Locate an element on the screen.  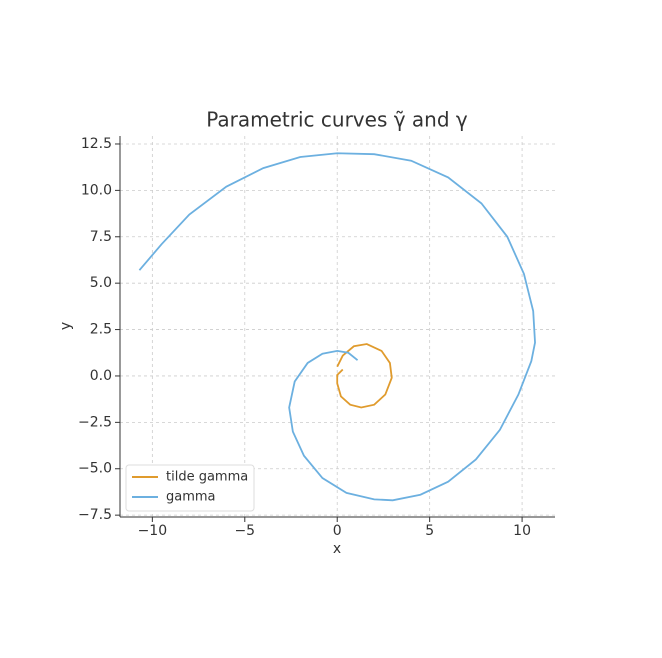
y-axis-label: y is located at coordinates (66, 326).